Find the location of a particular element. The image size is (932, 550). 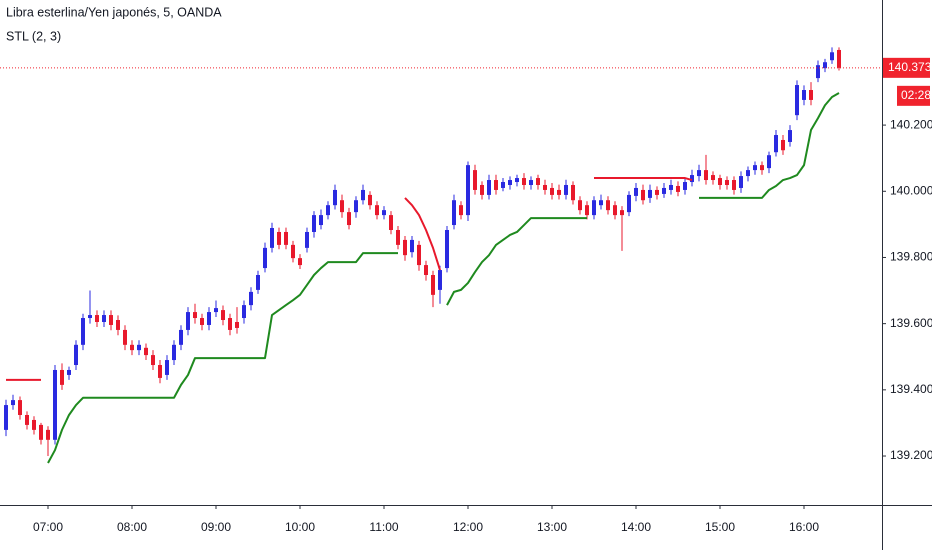

x-tick-label: 07:00 is located at coordinates (48, 527).